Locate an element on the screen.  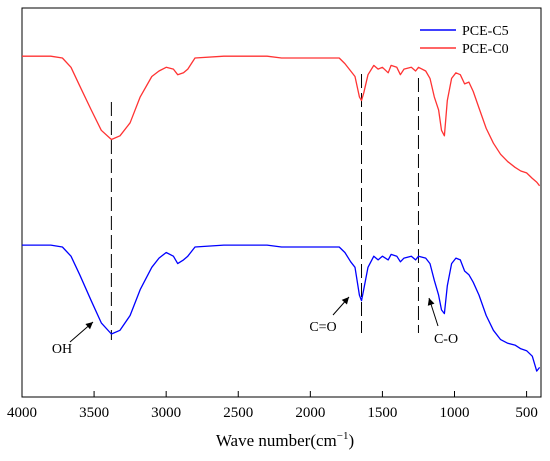
legend: PCE-C5 PCE-C0 is located at coordinates (464, 40).